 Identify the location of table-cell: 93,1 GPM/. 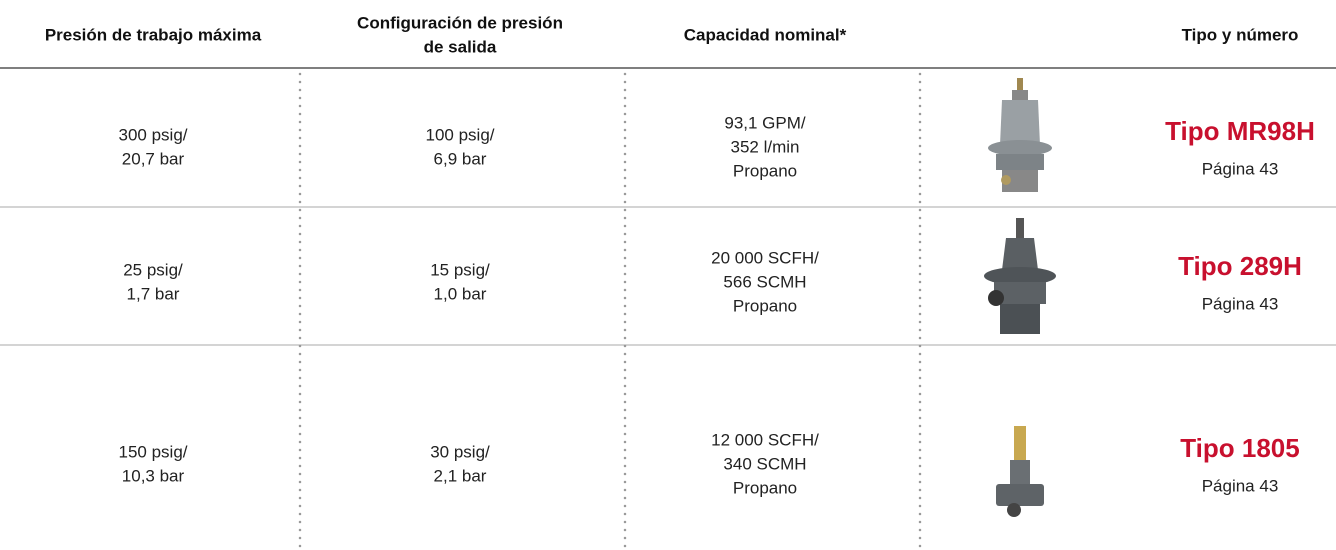
(765, 122).